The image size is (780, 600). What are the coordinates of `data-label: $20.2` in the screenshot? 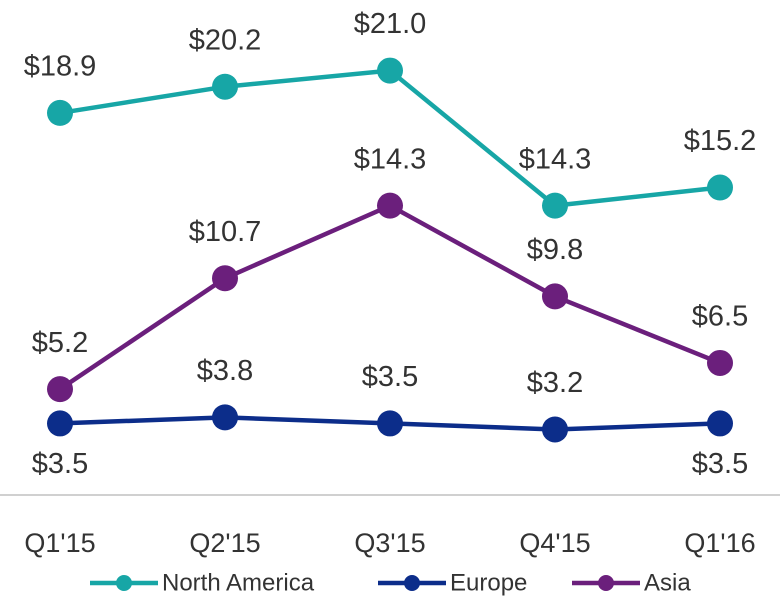 It's located at (225, 40).